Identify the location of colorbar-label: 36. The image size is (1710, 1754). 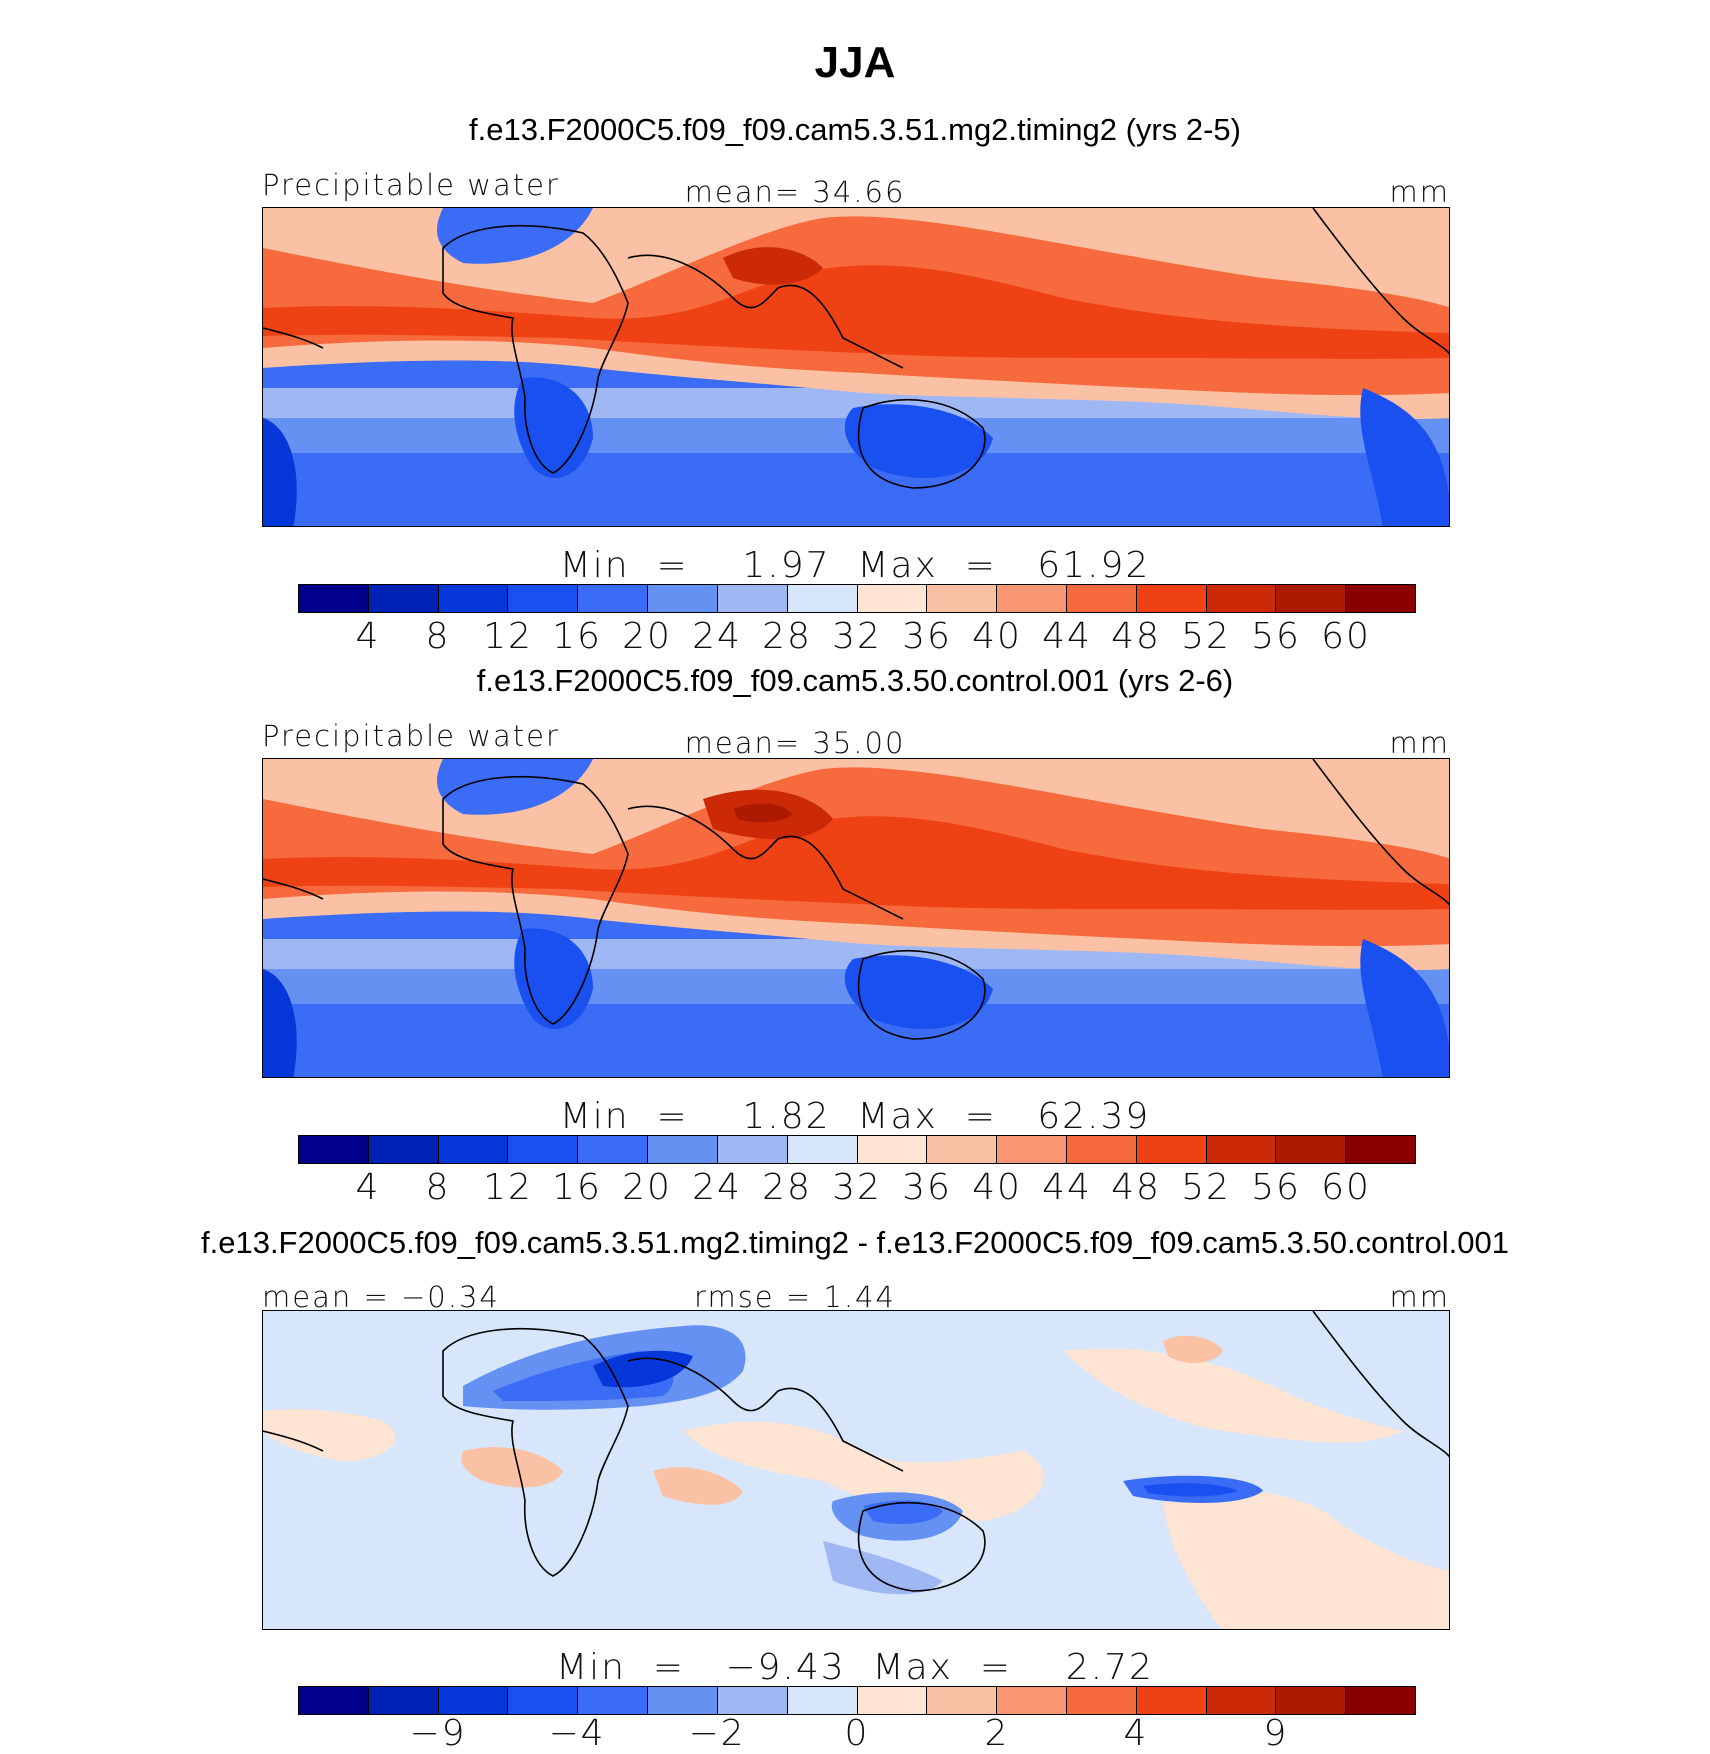
(927, 1187).